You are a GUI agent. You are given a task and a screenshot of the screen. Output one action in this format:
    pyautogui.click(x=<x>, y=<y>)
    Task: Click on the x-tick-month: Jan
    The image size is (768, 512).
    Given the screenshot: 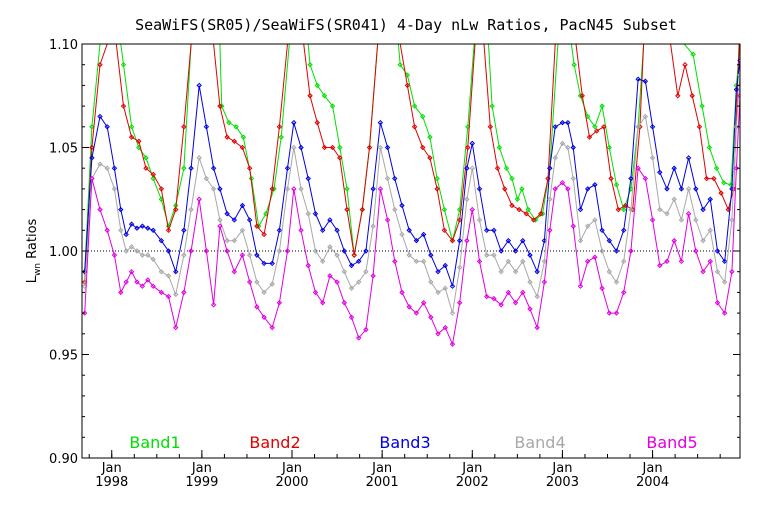 What is the action you would take?
    pyautogui.click(x=561, y=468)
    